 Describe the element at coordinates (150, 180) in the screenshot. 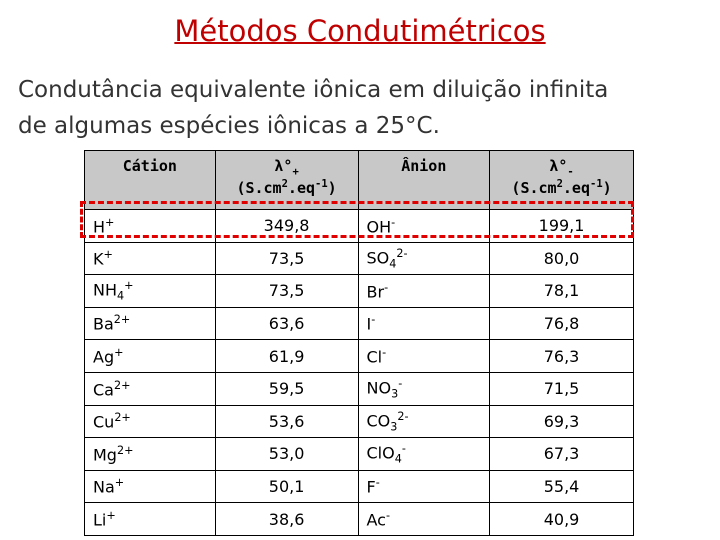

I see `header-cell: Cátion` at that location.